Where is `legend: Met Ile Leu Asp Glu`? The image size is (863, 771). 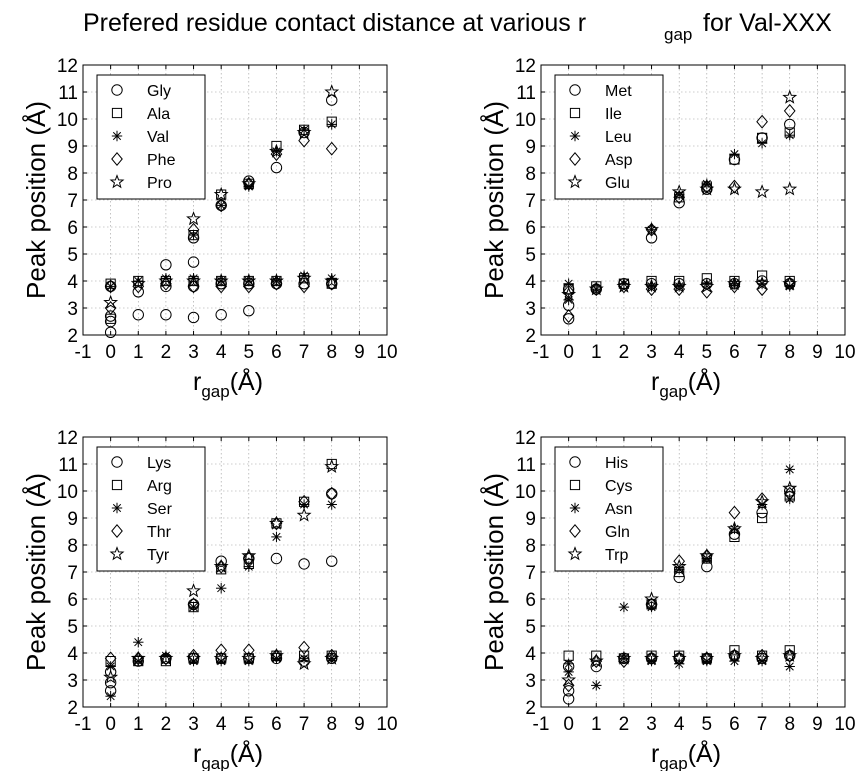
legend: Met Ile Leu Asp Glu is located at coordinates (609, 137).